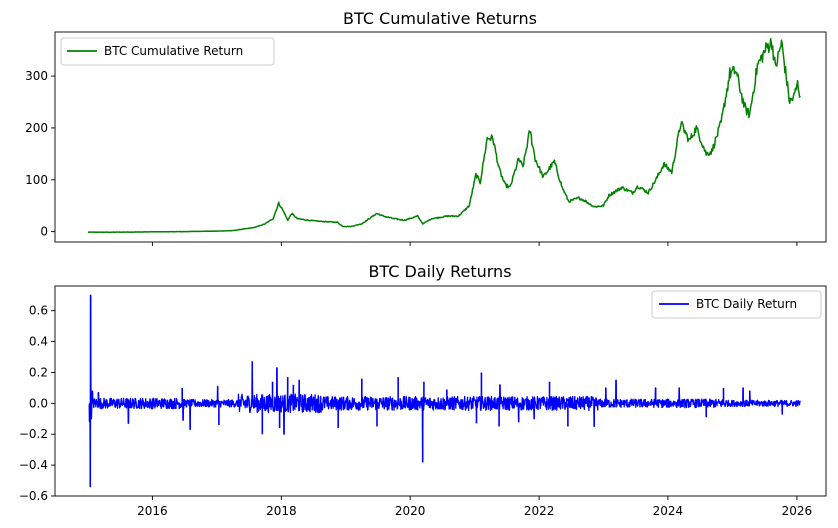  I want to click on x-tick-label: 2026, so click(797, 511).